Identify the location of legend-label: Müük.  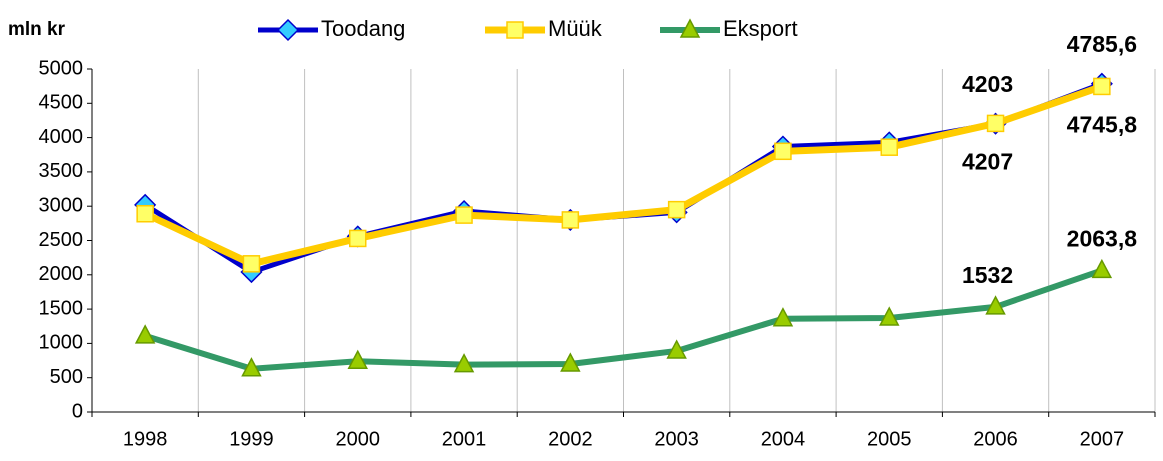
(575, 28).